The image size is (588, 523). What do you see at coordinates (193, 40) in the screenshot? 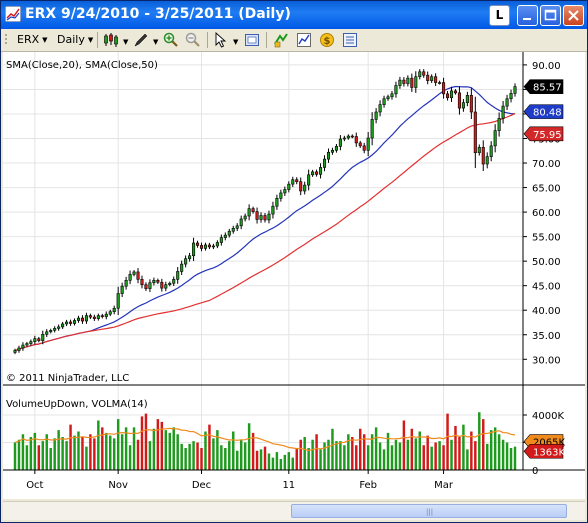
I see `zoom-out-icon` at bounding box center [193, 40].